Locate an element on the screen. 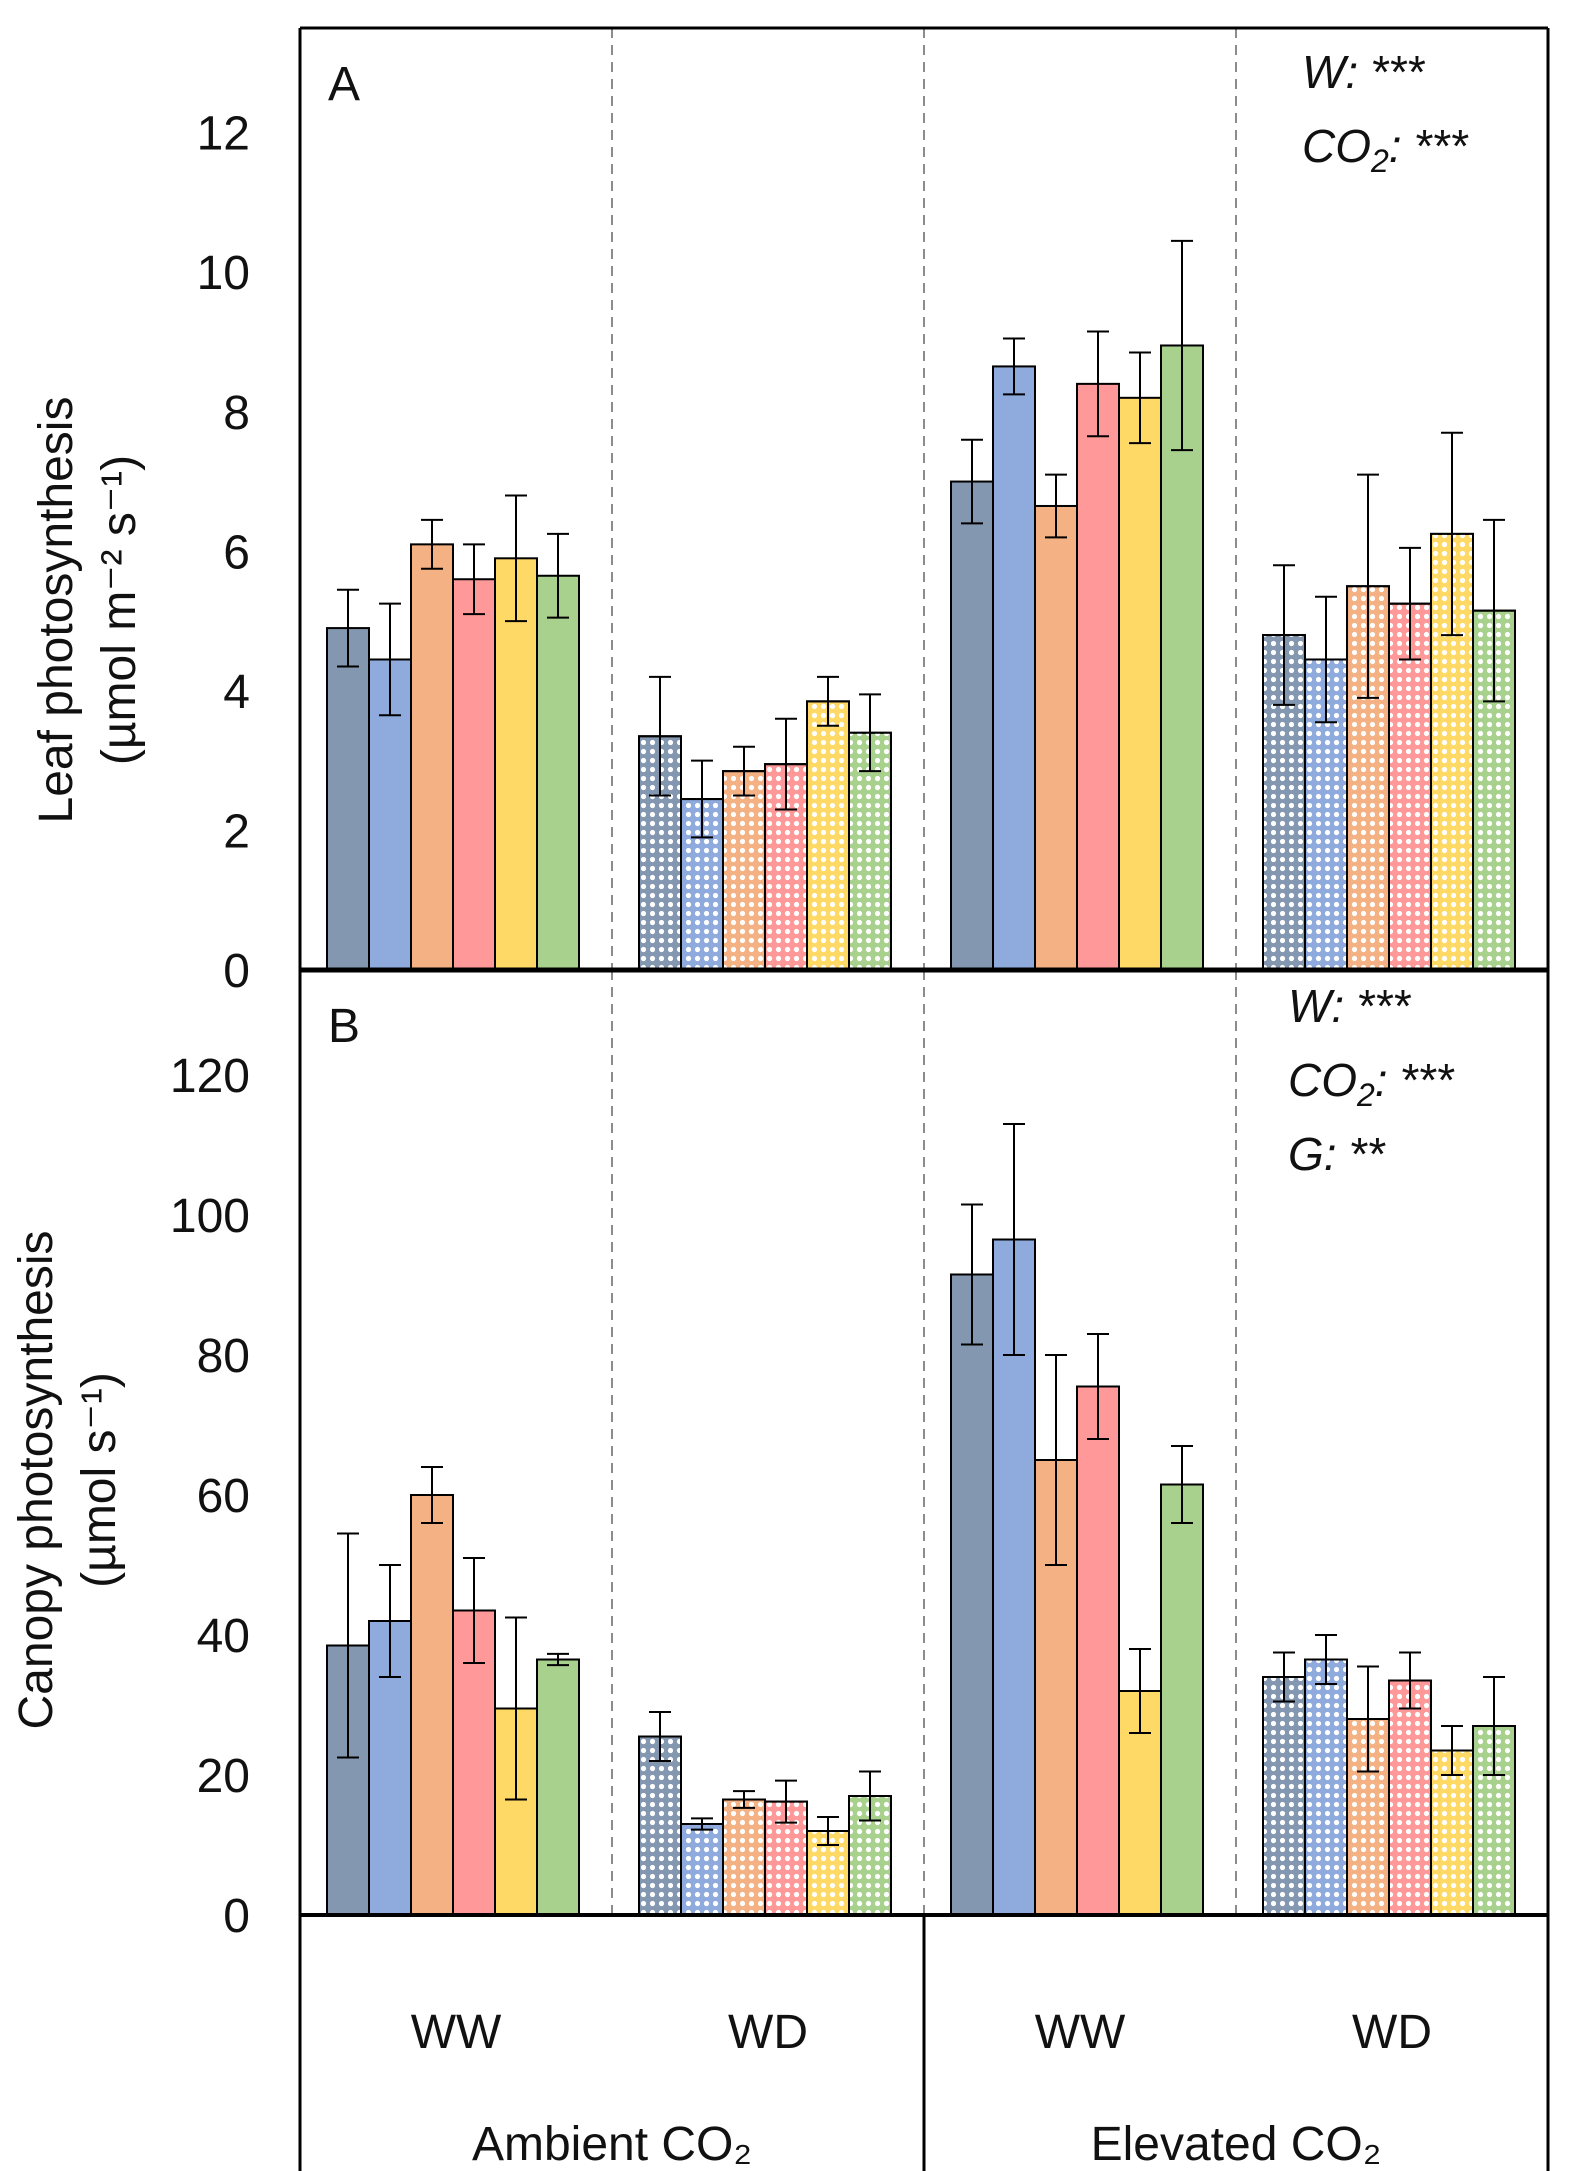 This screenshot has width=1575, height=2171. water-label-ambient-wd: WD is located at coordinates (768, 2032).